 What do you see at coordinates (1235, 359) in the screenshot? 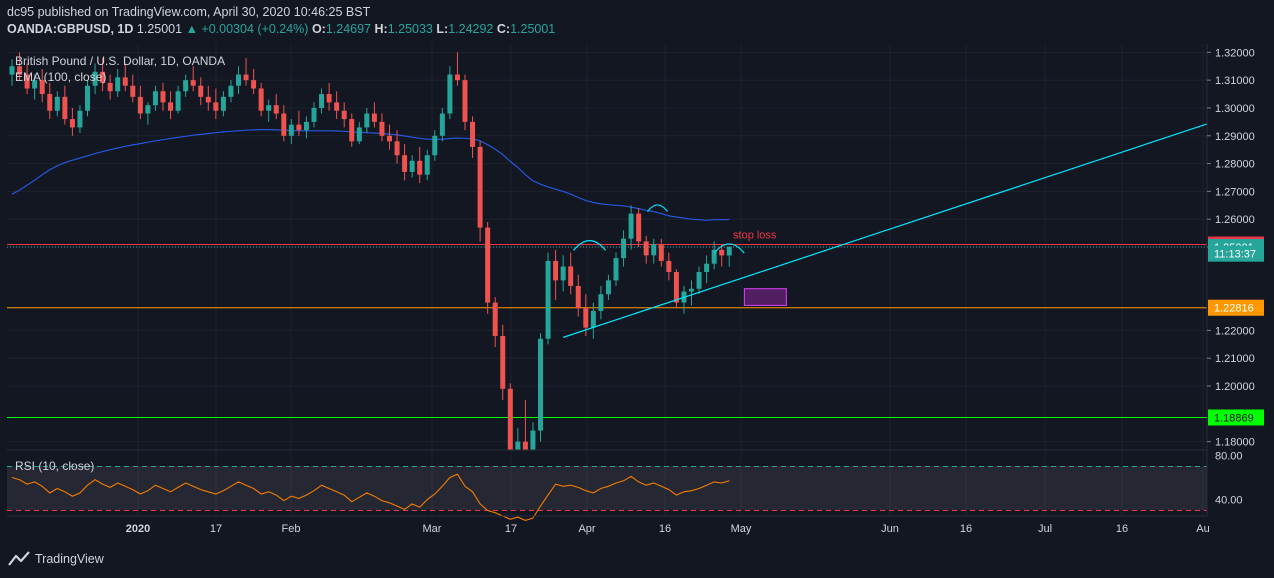
I see `price-tick-label: 1.21000` at bounding box center [1235, 359].